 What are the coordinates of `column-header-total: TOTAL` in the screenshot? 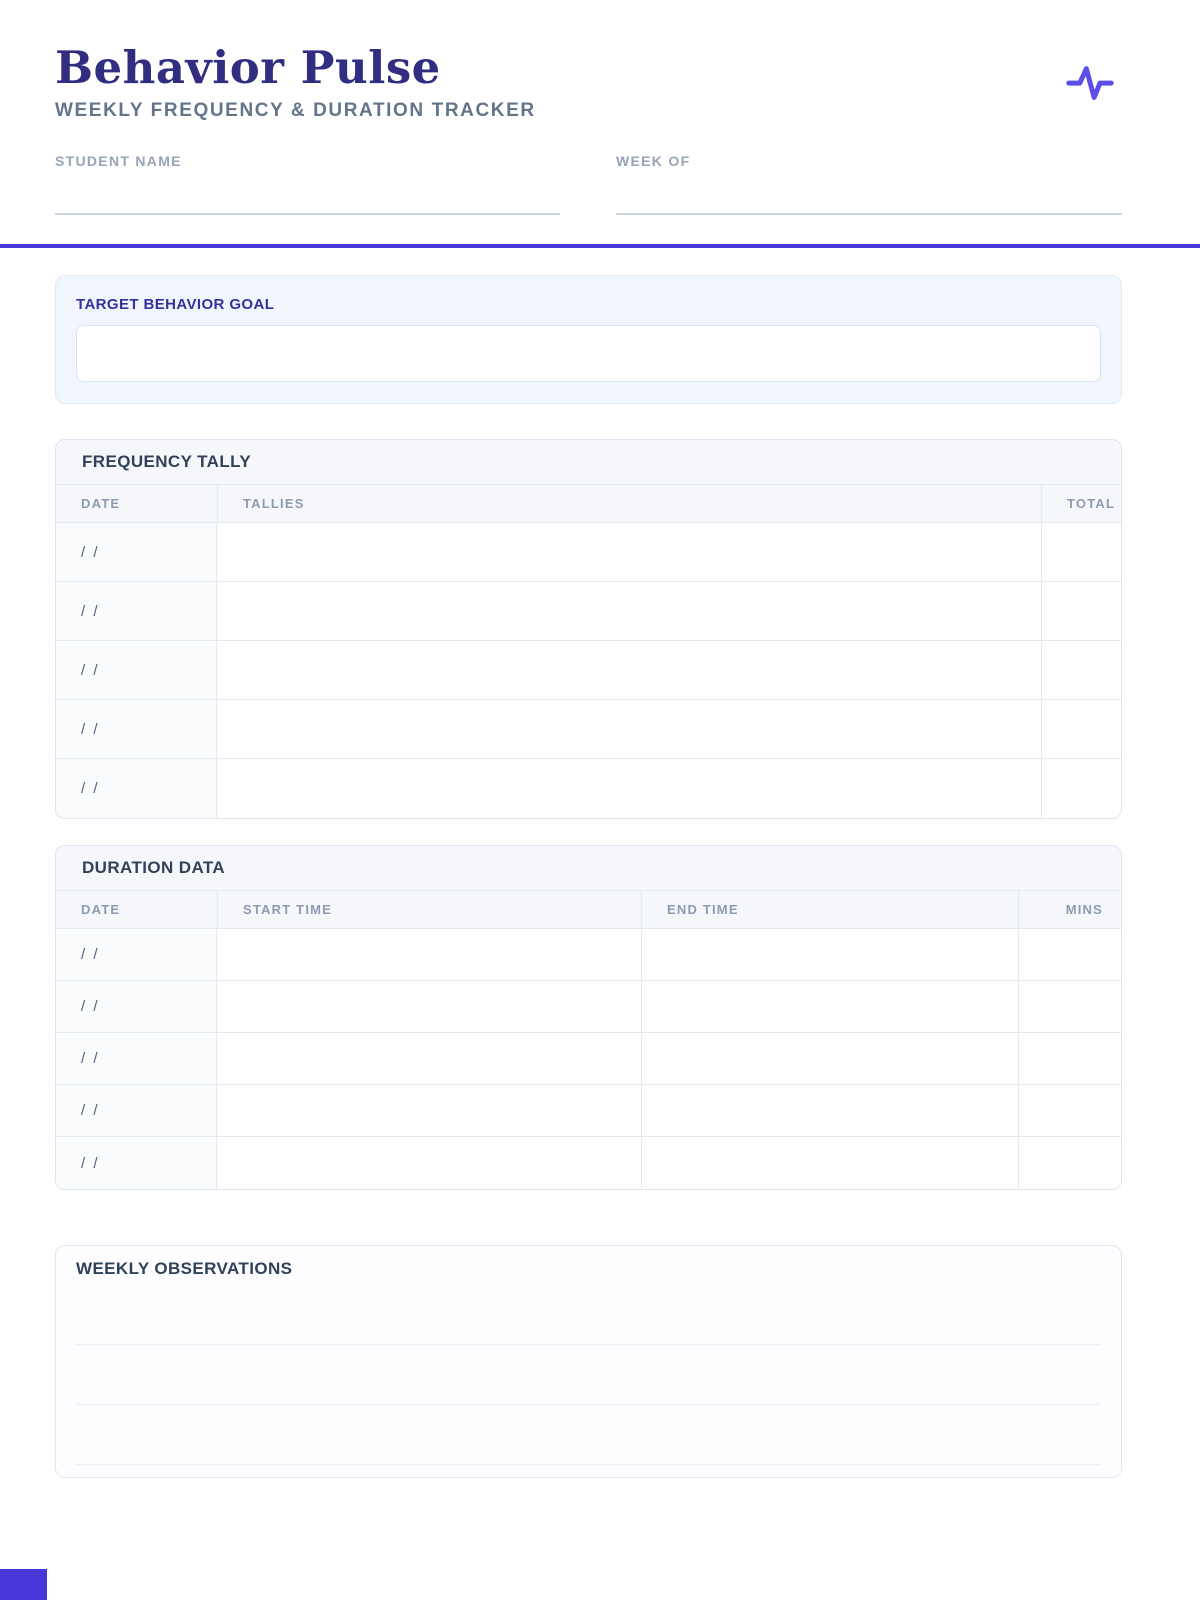 It's located at (1081, 504).